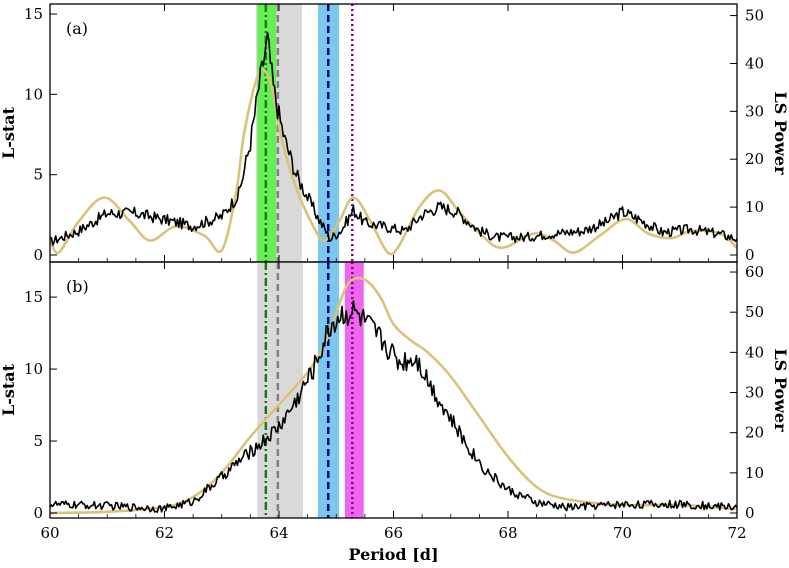  I want to click on x-axis-title: Period [d], so click(393, 554).